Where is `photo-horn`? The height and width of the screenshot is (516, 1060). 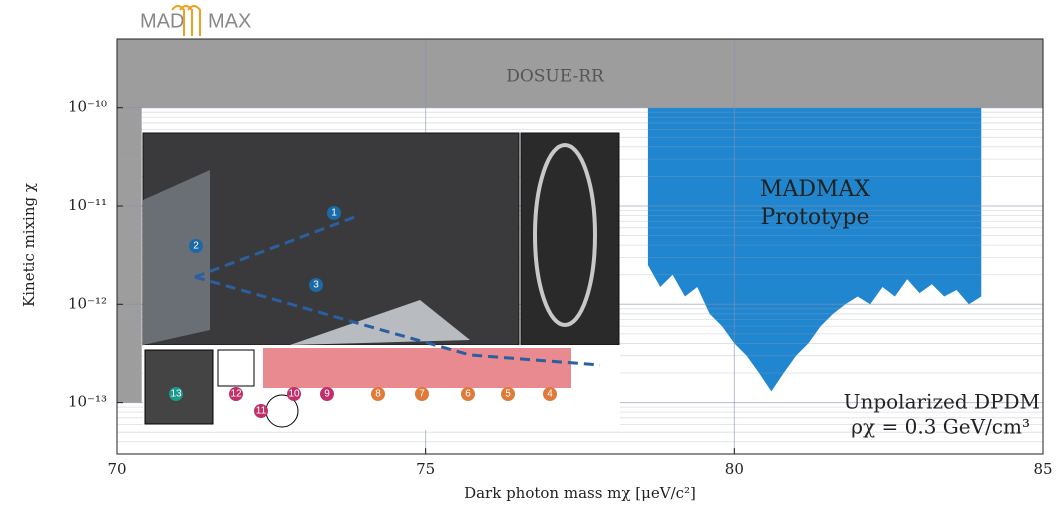
photo-horn is located at coordinates (380, 322).